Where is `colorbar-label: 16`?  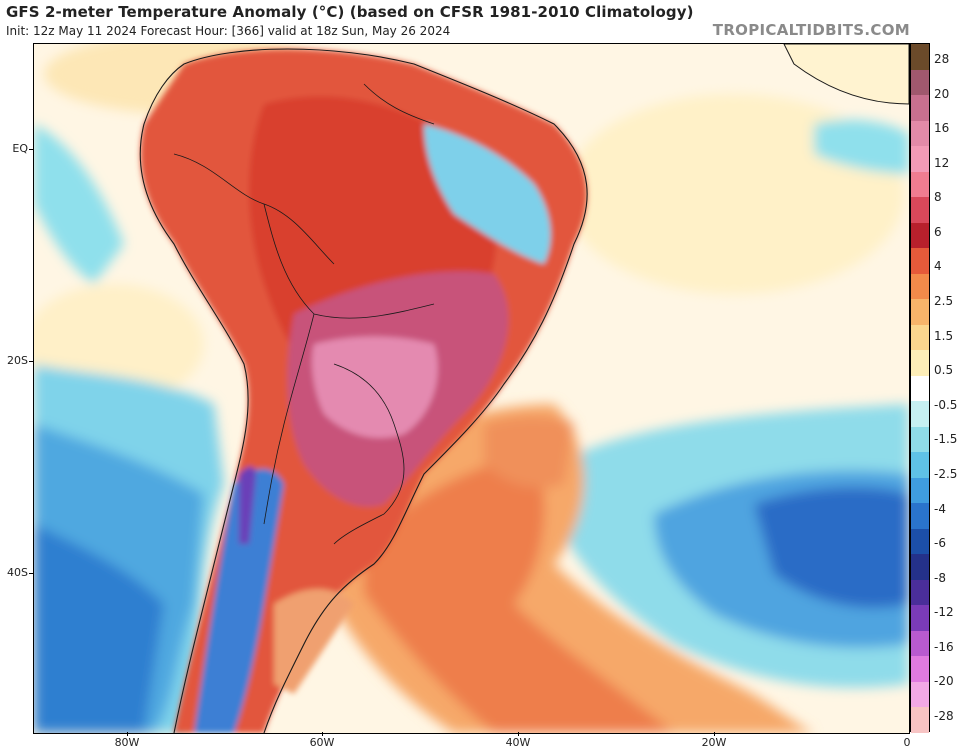
colorbar-label: 16 is located at coordinates (942, 128).